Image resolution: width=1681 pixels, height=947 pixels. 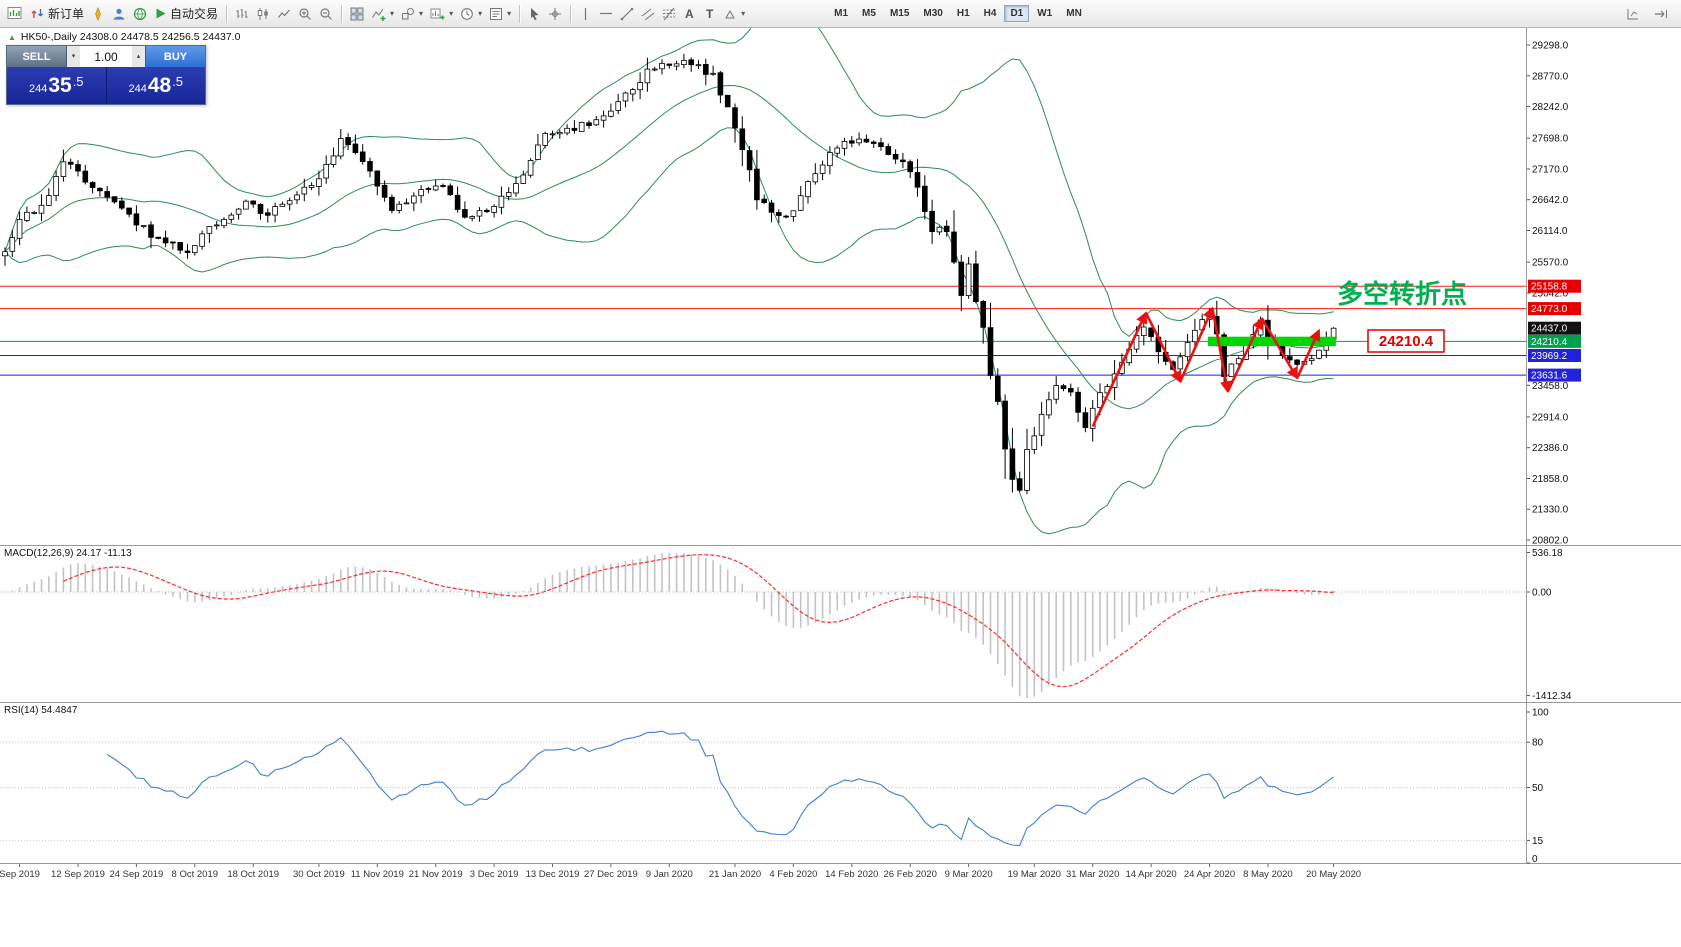 I want to click on new-order-button: 新订单, so click(x=57, y=13).